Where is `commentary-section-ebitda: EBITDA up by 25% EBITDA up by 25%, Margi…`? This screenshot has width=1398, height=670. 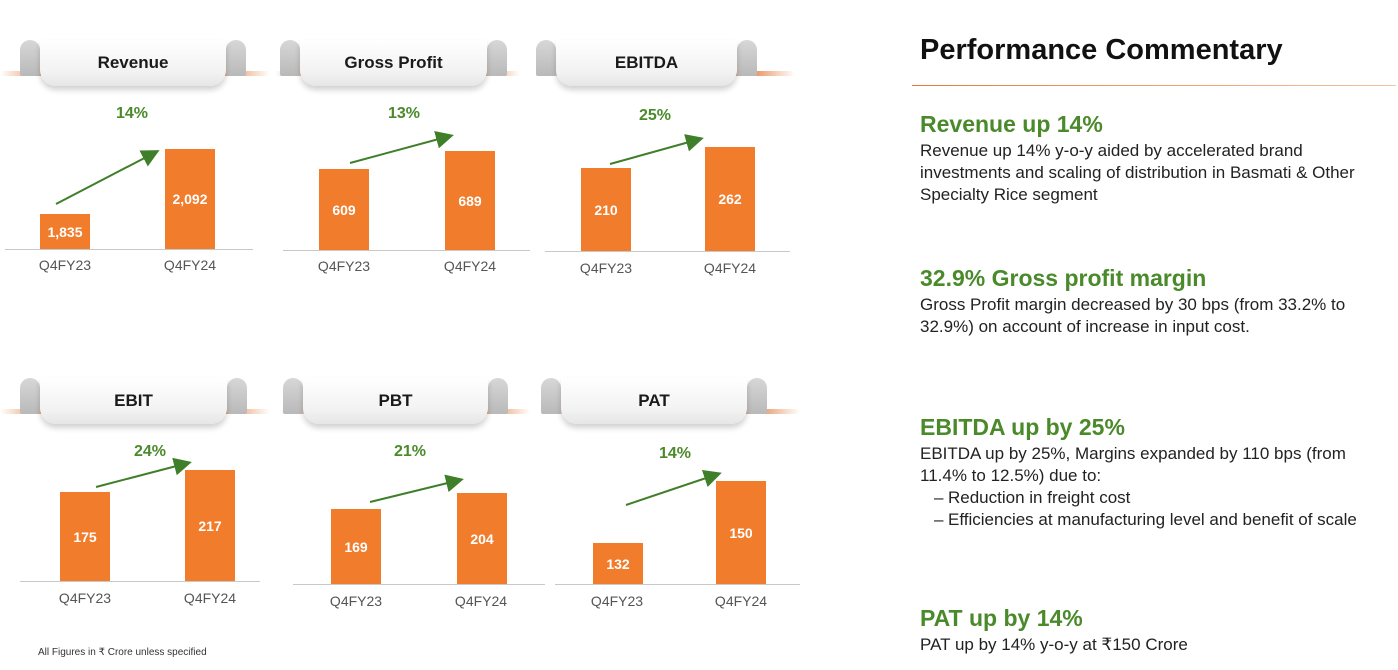 commentary-section-ebitda: EBITDA up by 25% EBITDA up by 25%, Margi… is located at coordinates (1155, 472).